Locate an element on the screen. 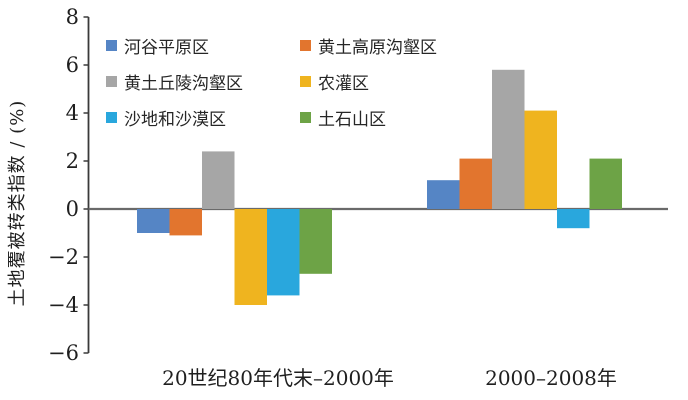 The width and height of the screenshot is (688, 400). bar-series3-group1 is located at coordinates (540, 159).